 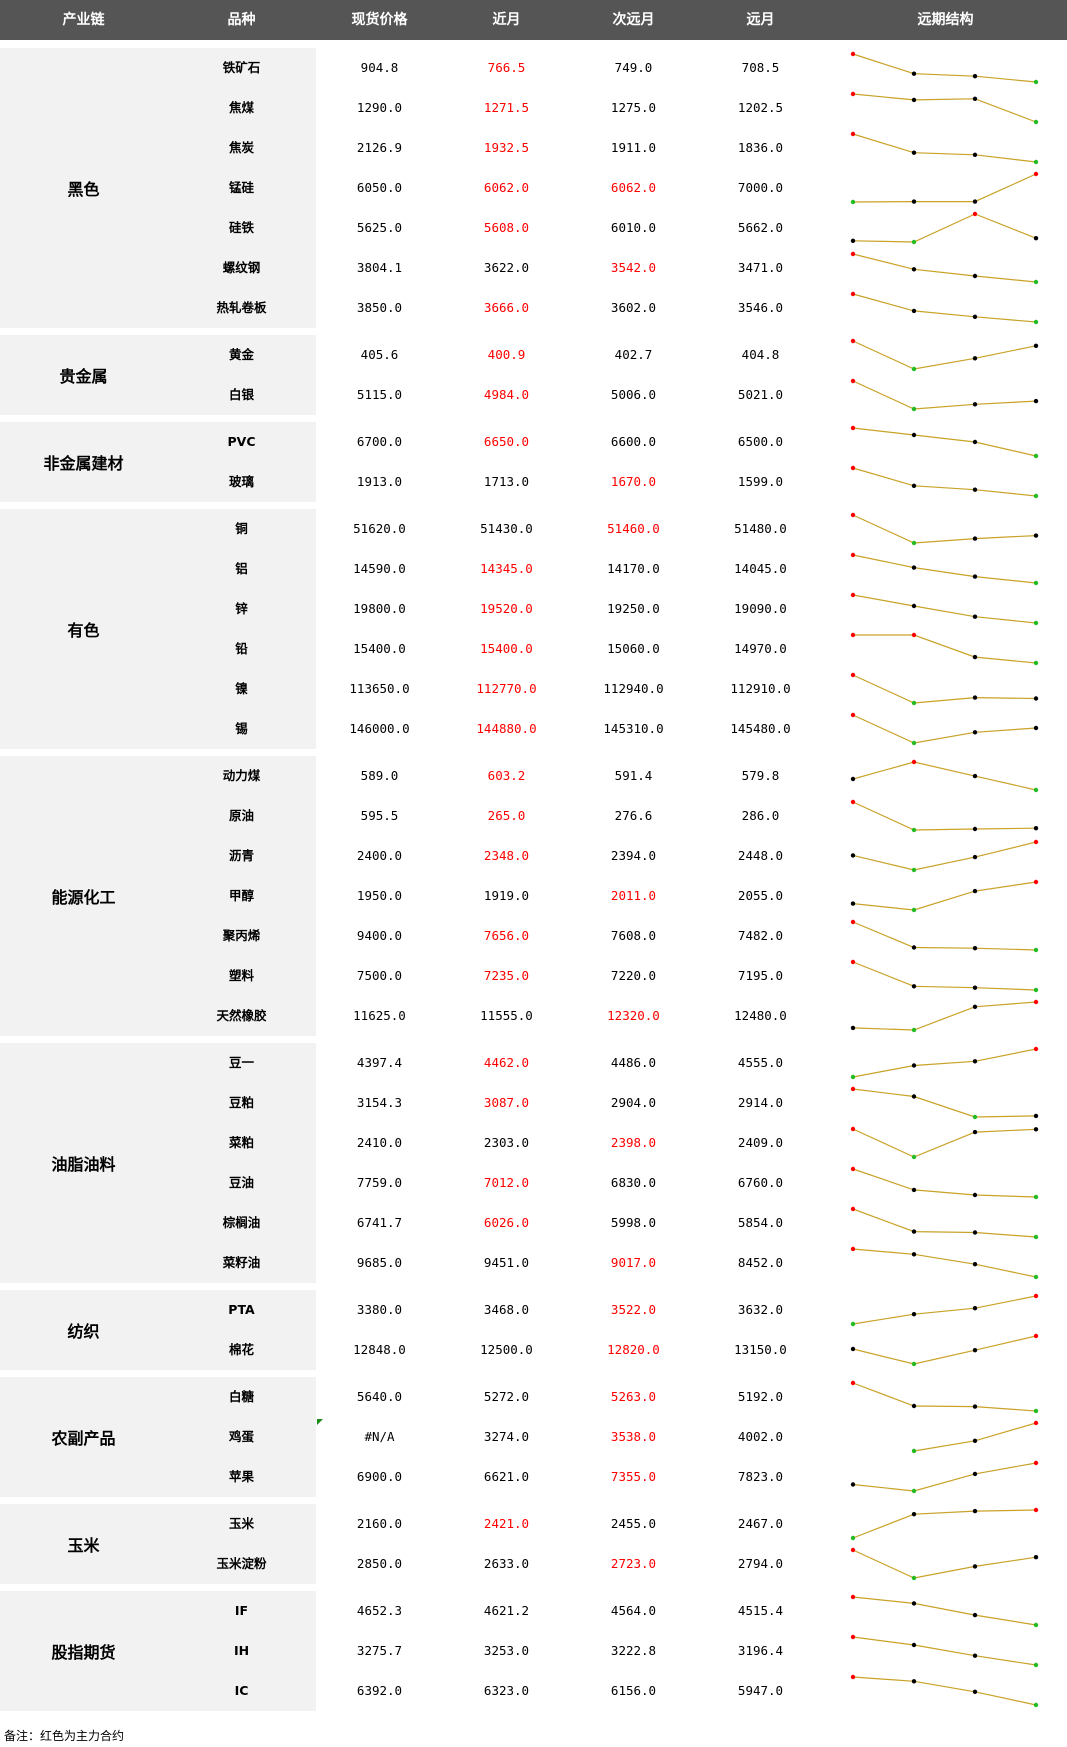 I want to click on product-name: 玉米淀粉, so click(x=241, y=1564).